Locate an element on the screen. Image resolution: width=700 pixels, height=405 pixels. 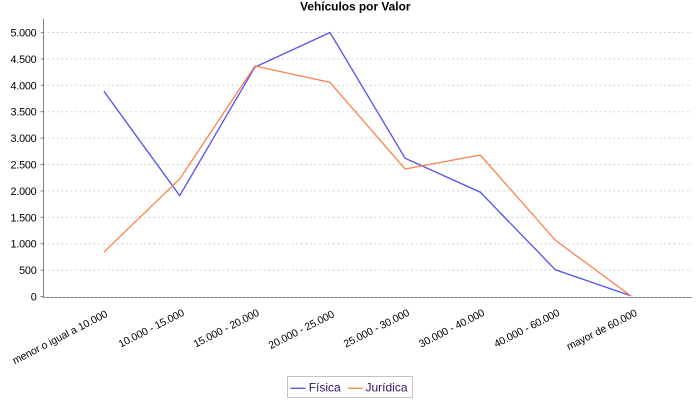
svg-text: Física is located at coordinates (325, 388).